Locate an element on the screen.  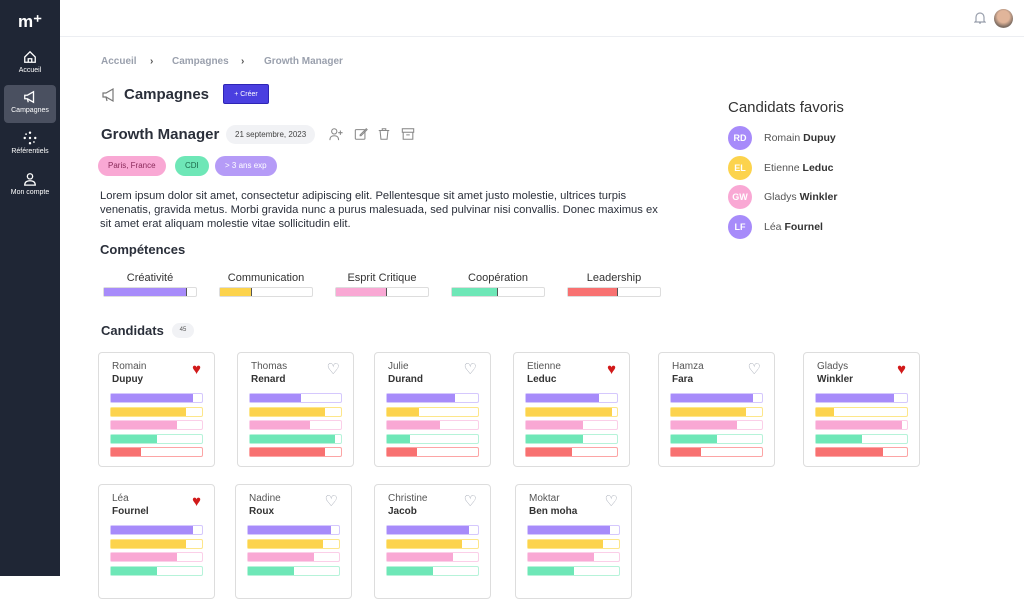
skill-item: Esprit Critique is located at coordinates (382, 284).